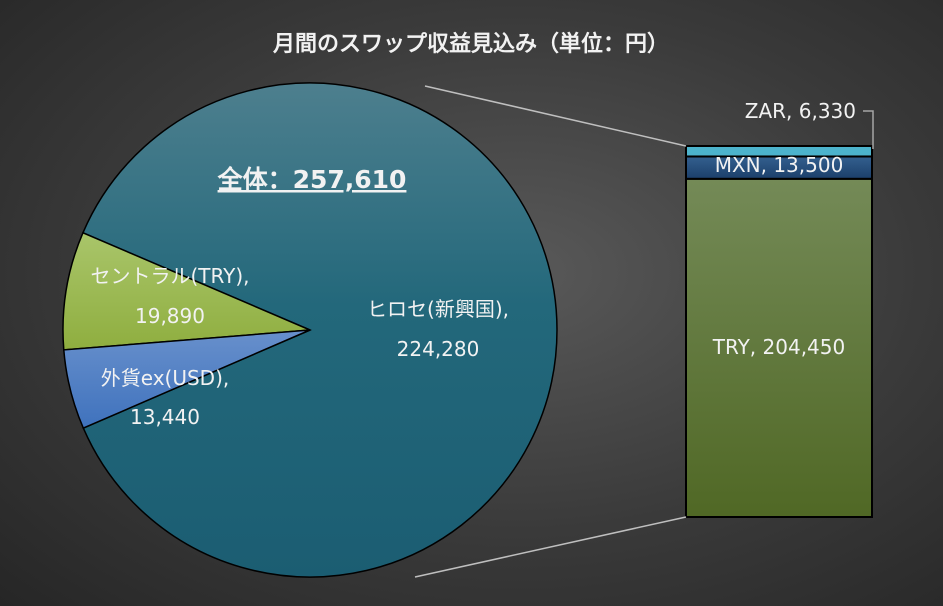 The height and width of the screenshot is (606, 943). What do you see at coordinates (165, 378) in the screenshot?
I see `gaitame-label-name: 外貨ex(USD),` at bounding box center [165, 378].